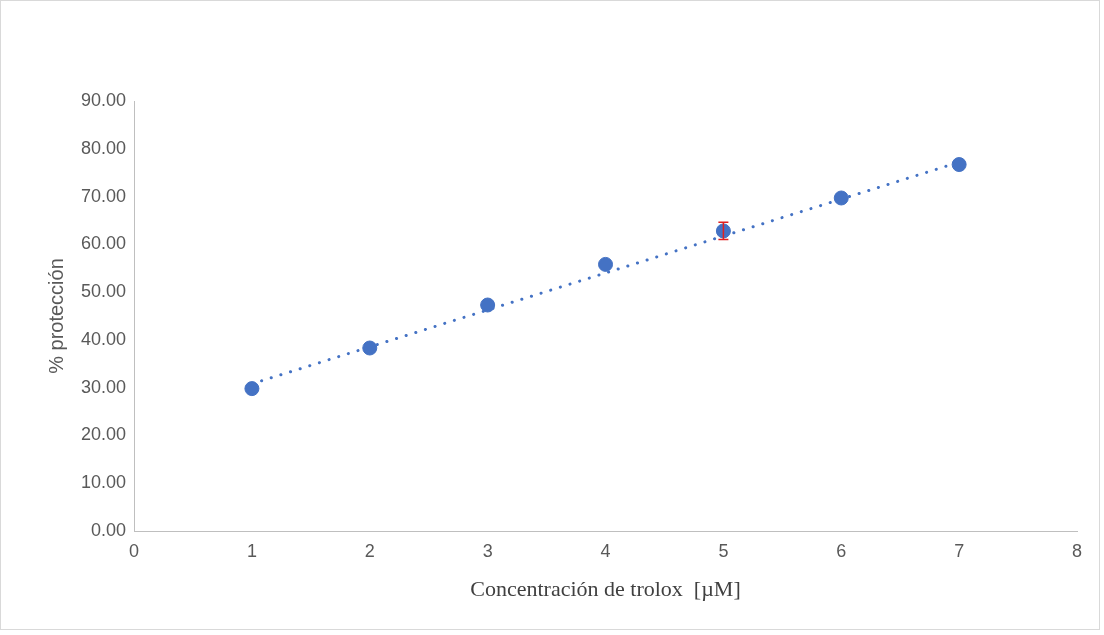 The width and height of the screenshot is (1104, 635). What do you see at coordinates (1077, 550) in the screenshot?
I see `x-tick-label: 8` at bounding box center [1077, 550].